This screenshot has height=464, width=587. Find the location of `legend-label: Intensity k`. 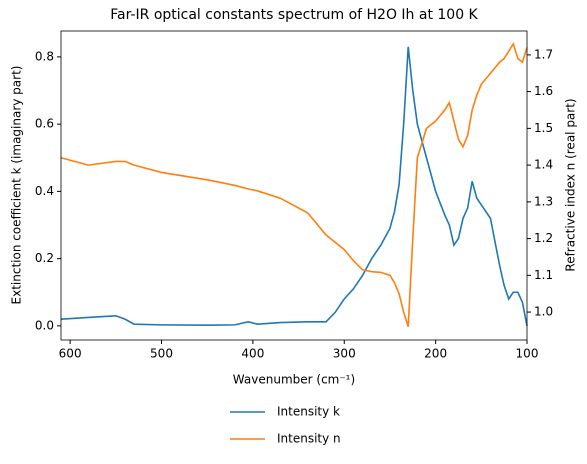

legend-label: Intensity k is located at coordinates (308, 412).